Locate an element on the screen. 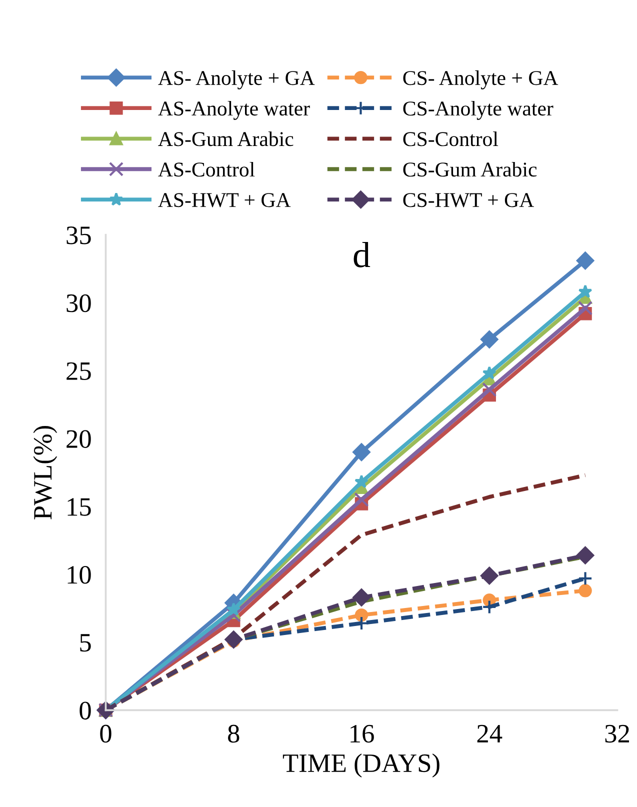  x-tick-label: 16 is located at coordinates (362, 733).